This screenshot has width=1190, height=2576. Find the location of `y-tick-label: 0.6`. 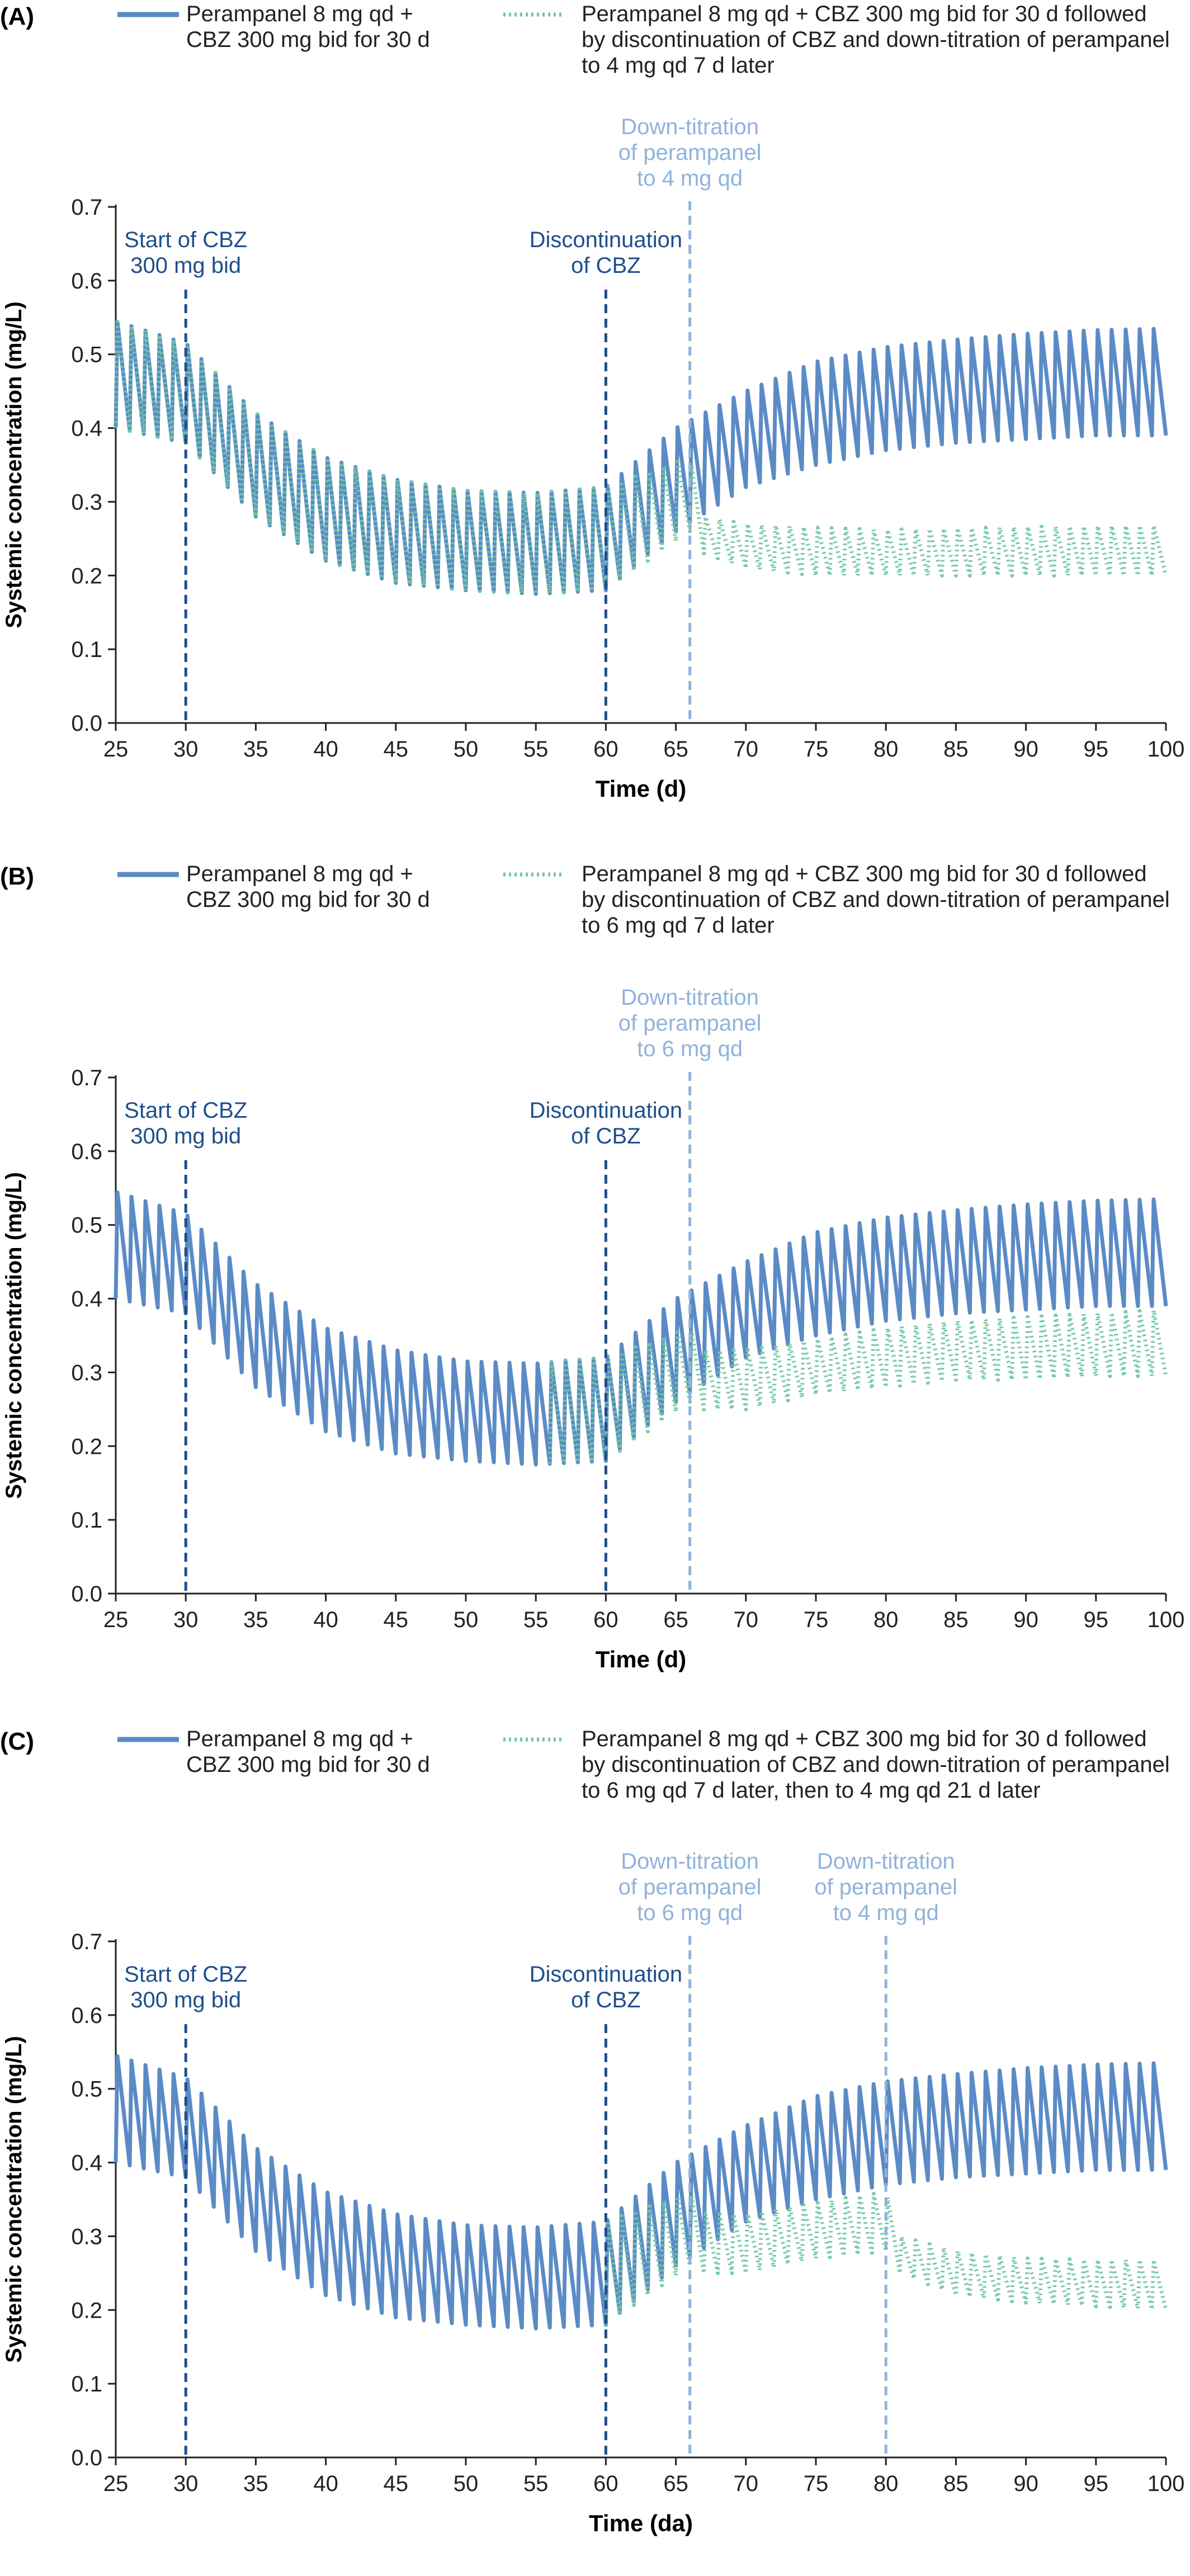

y-tick-label: 0.6 is located at coordinates (86, 2015).